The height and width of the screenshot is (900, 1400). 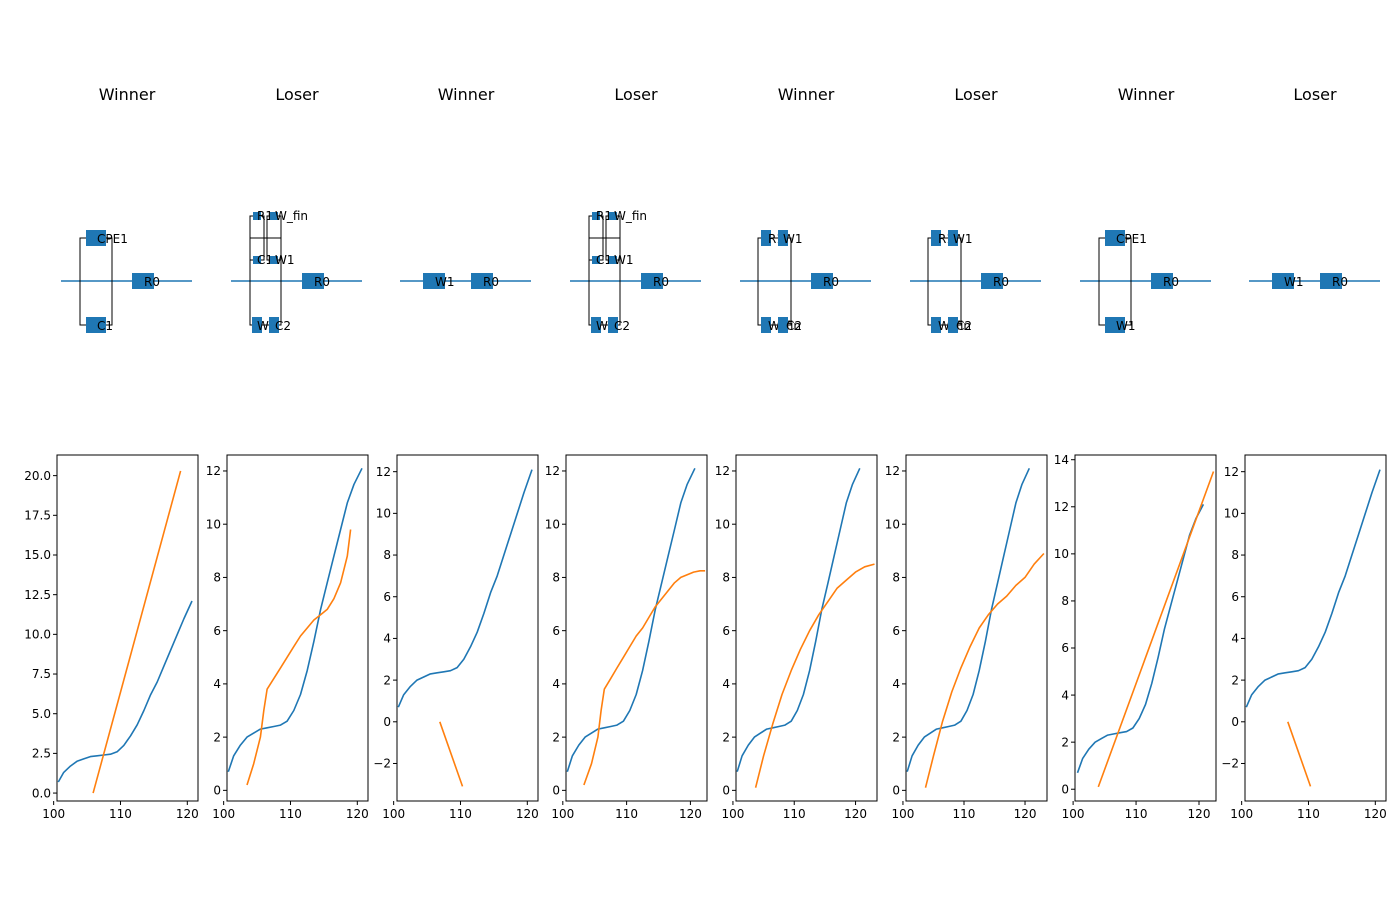 What do you see at coordinates (604, 216) in the screenshot?
I see `circuit-element-label: R1` at bounding box center [604, 216].